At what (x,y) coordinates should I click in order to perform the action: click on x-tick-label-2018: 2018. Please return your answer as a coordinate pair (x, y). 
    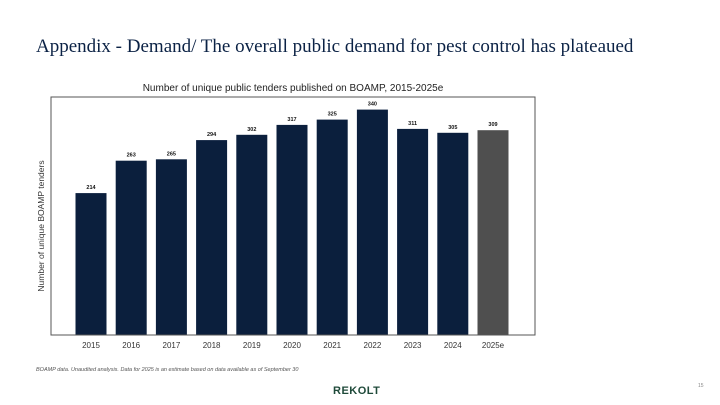
    Looking at the image, I should click on (212, 345).